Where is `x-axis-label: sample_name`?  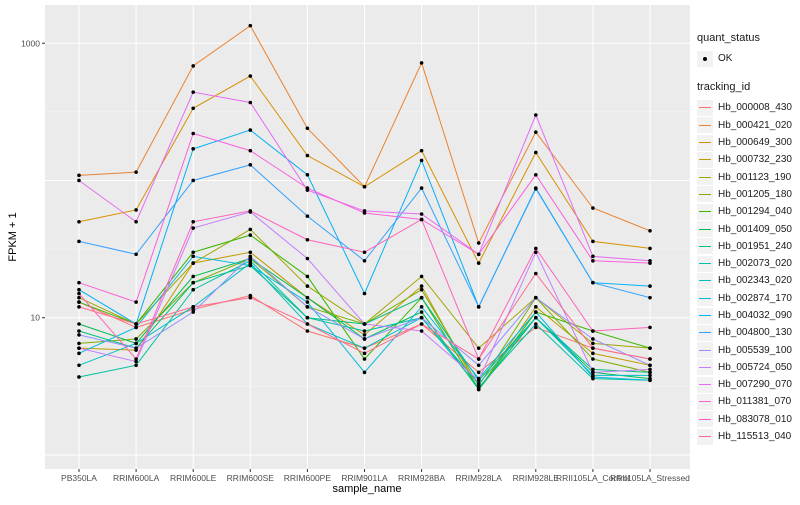 x-axis-label: sample_name is located at coordinates (366, 489).